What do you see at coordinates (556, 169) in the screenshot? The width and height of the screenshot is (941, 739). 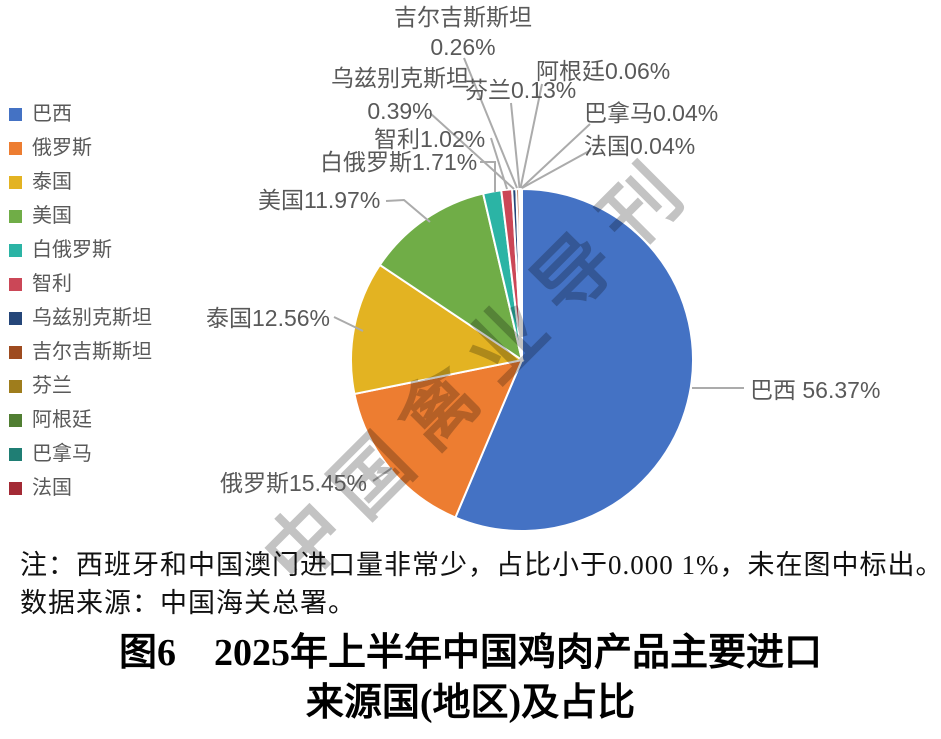 I see `leader-line-法国` at bounding box center [556, 169].